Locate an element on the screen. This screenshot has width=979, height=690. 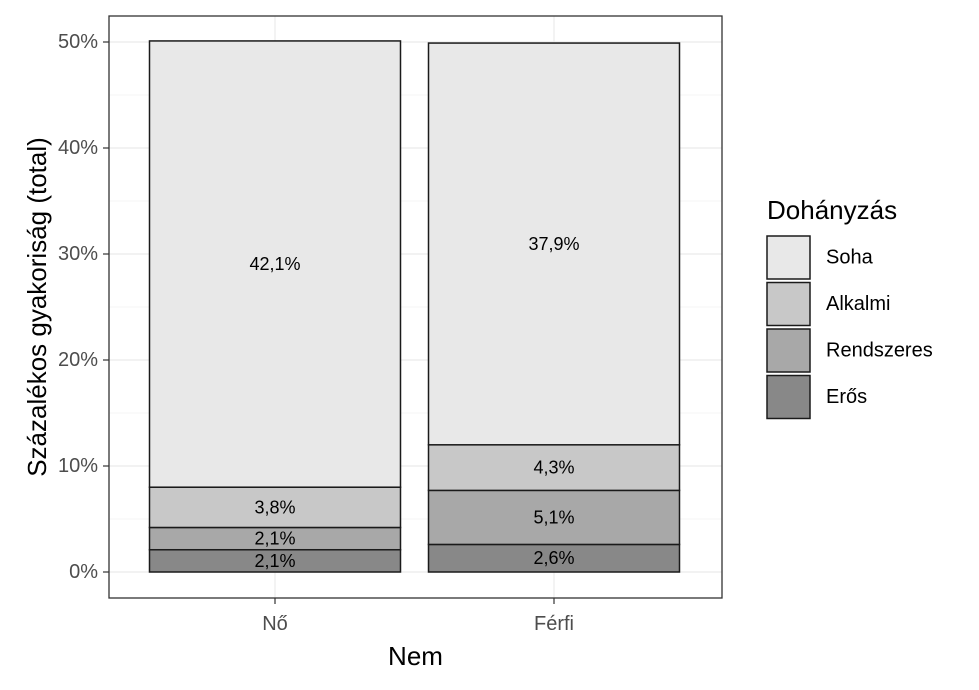
data-label: 4,3% is located at coordinates (553, 468).